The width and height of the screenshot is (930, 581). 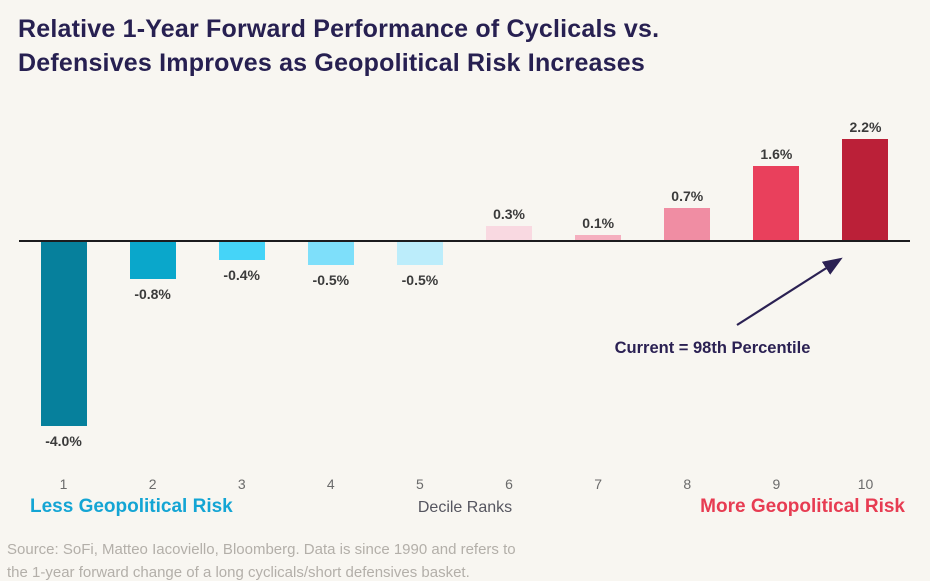 I want to click on bar-value-label-decile-2: -0.8%, so click(x=152, y=294).